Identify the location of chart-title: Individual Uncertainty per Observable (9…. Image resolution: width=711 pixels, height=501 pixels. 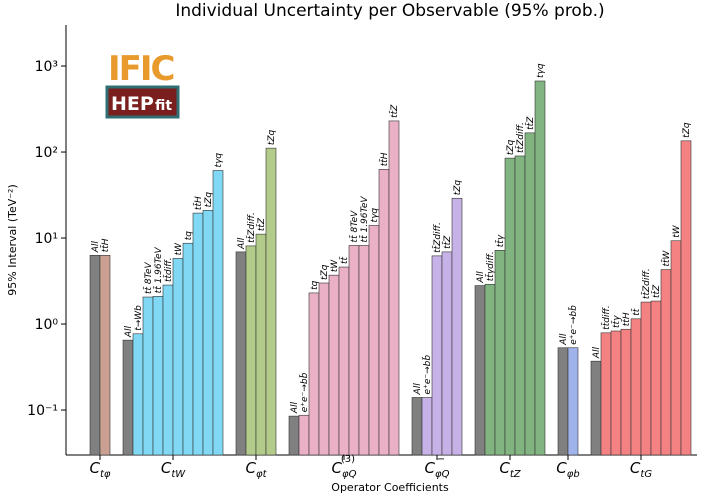
(389, 11).